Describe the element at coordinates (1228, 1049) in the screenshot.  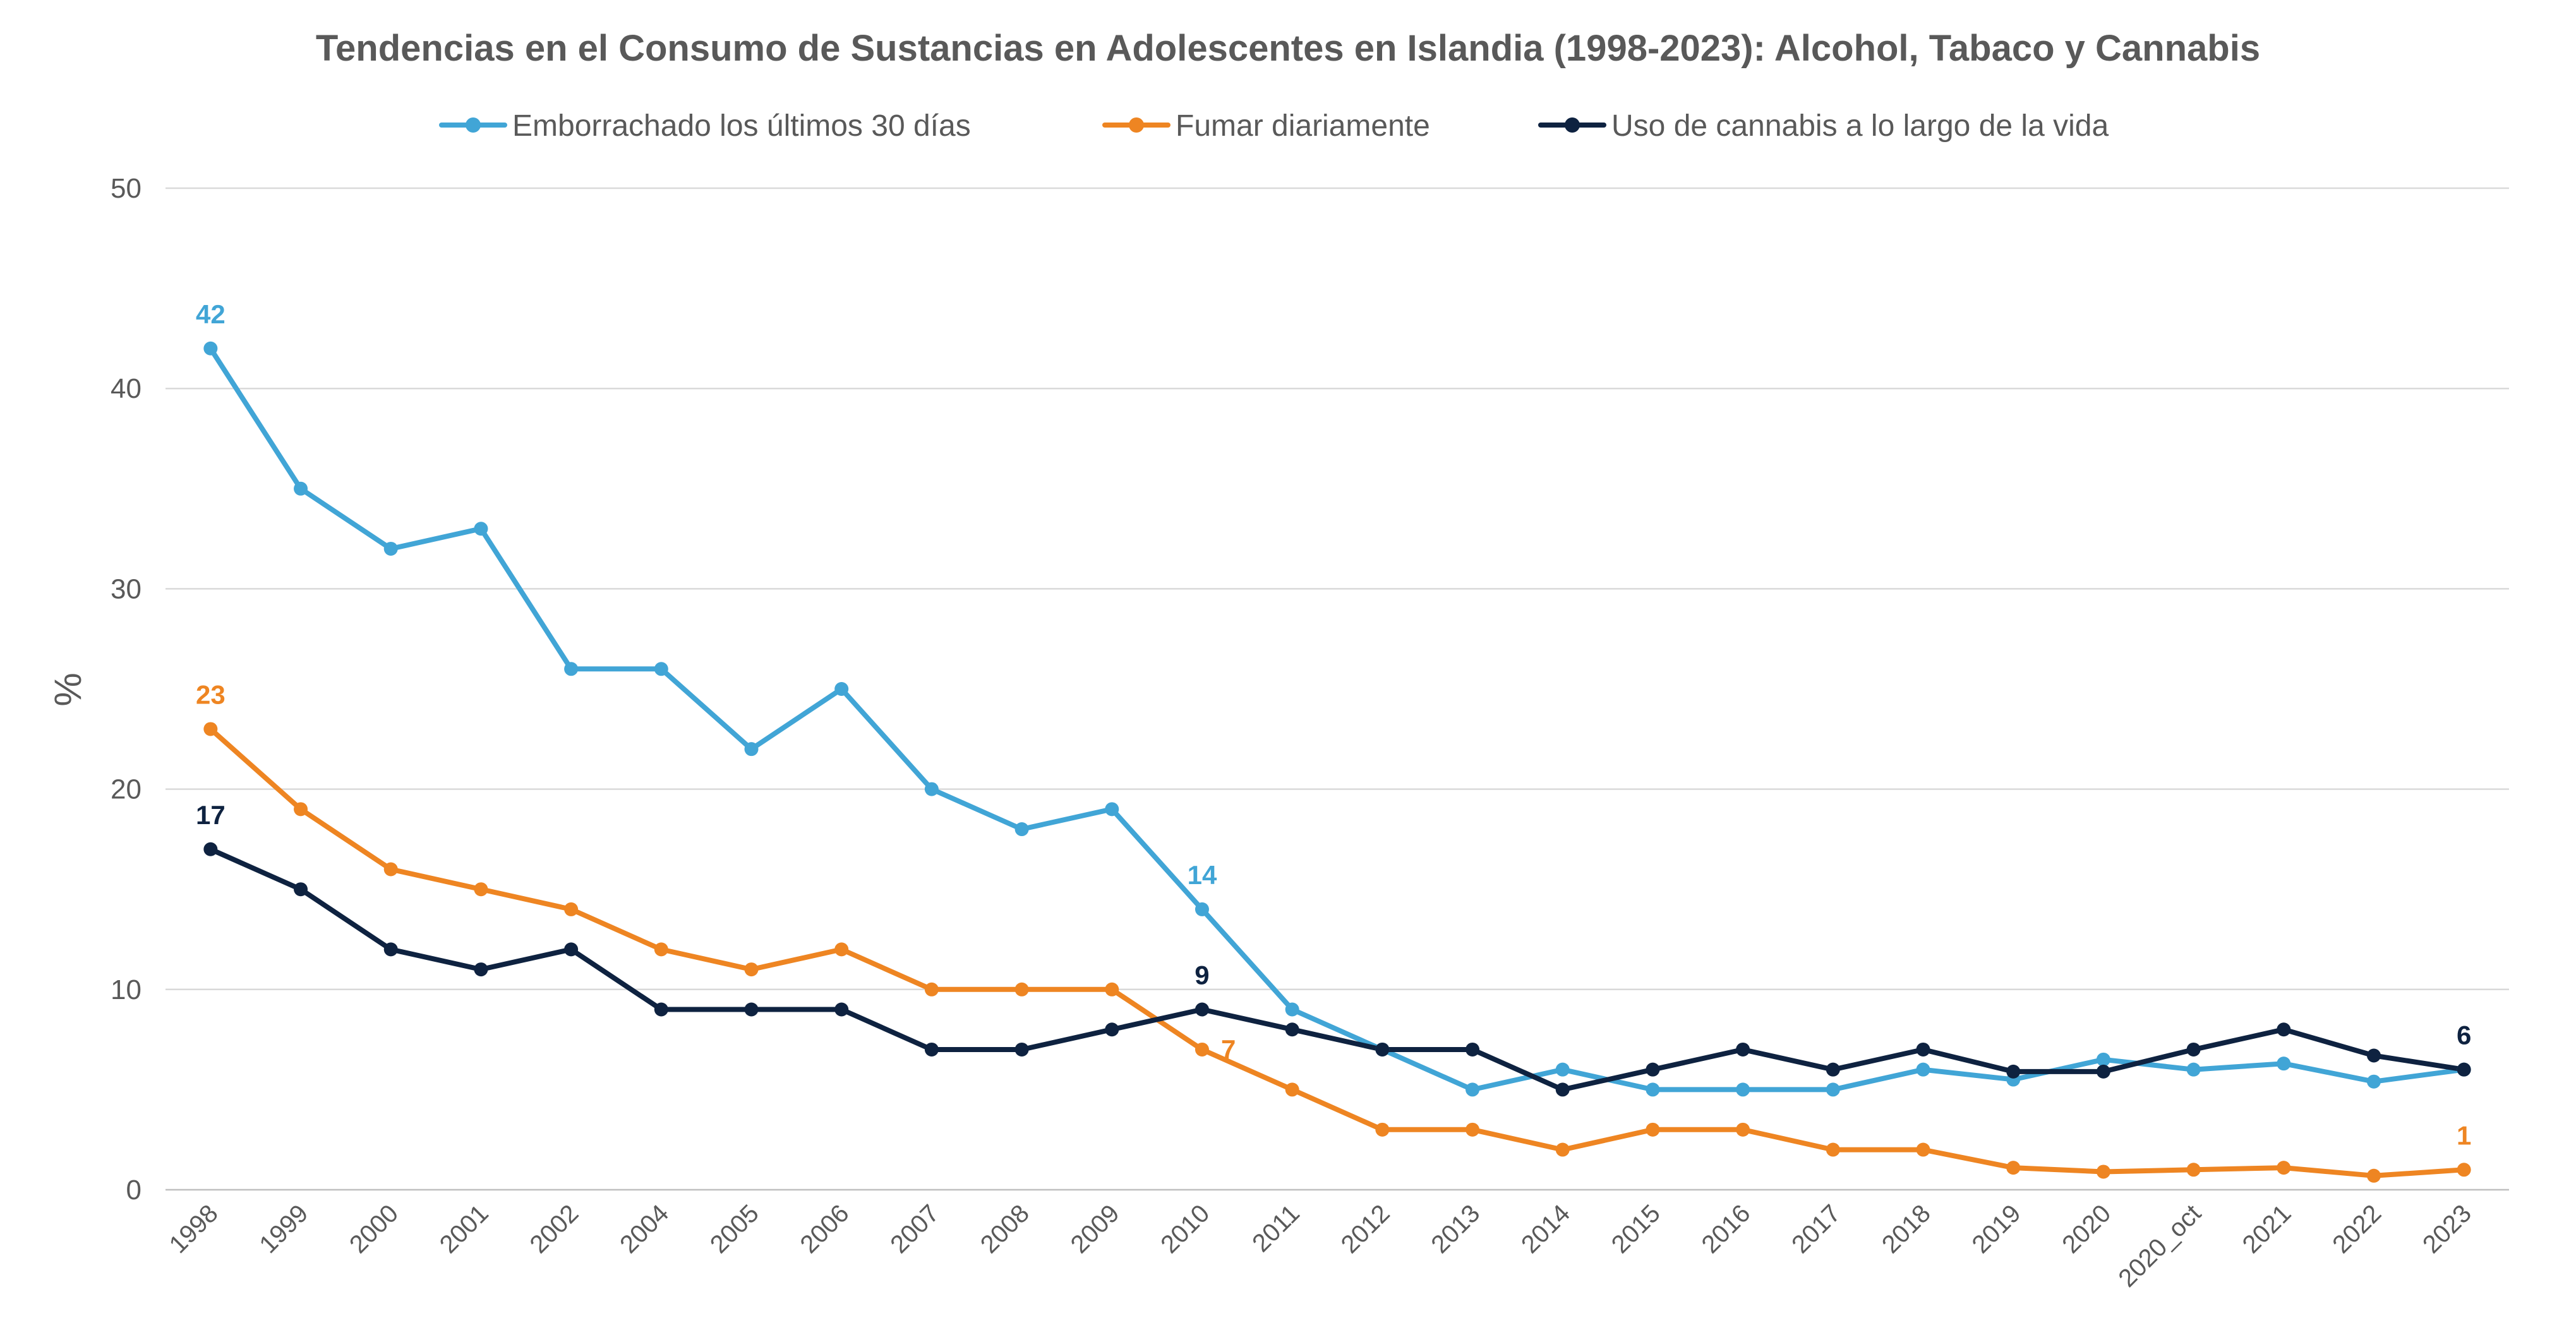
I see `data-label: 7` at that location.